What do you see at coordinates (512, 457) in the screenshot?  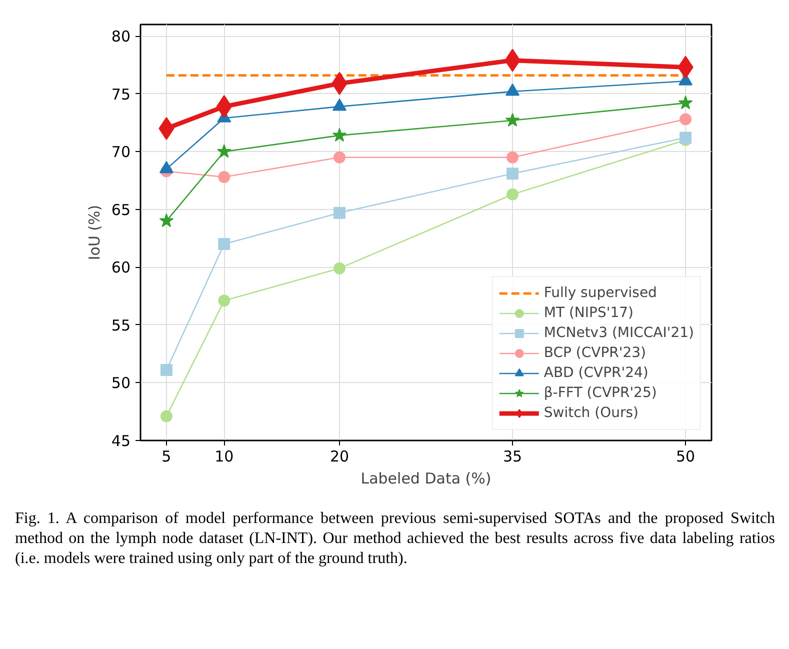 I see `x-tick-label: 35` at bounding box center [512, 457].